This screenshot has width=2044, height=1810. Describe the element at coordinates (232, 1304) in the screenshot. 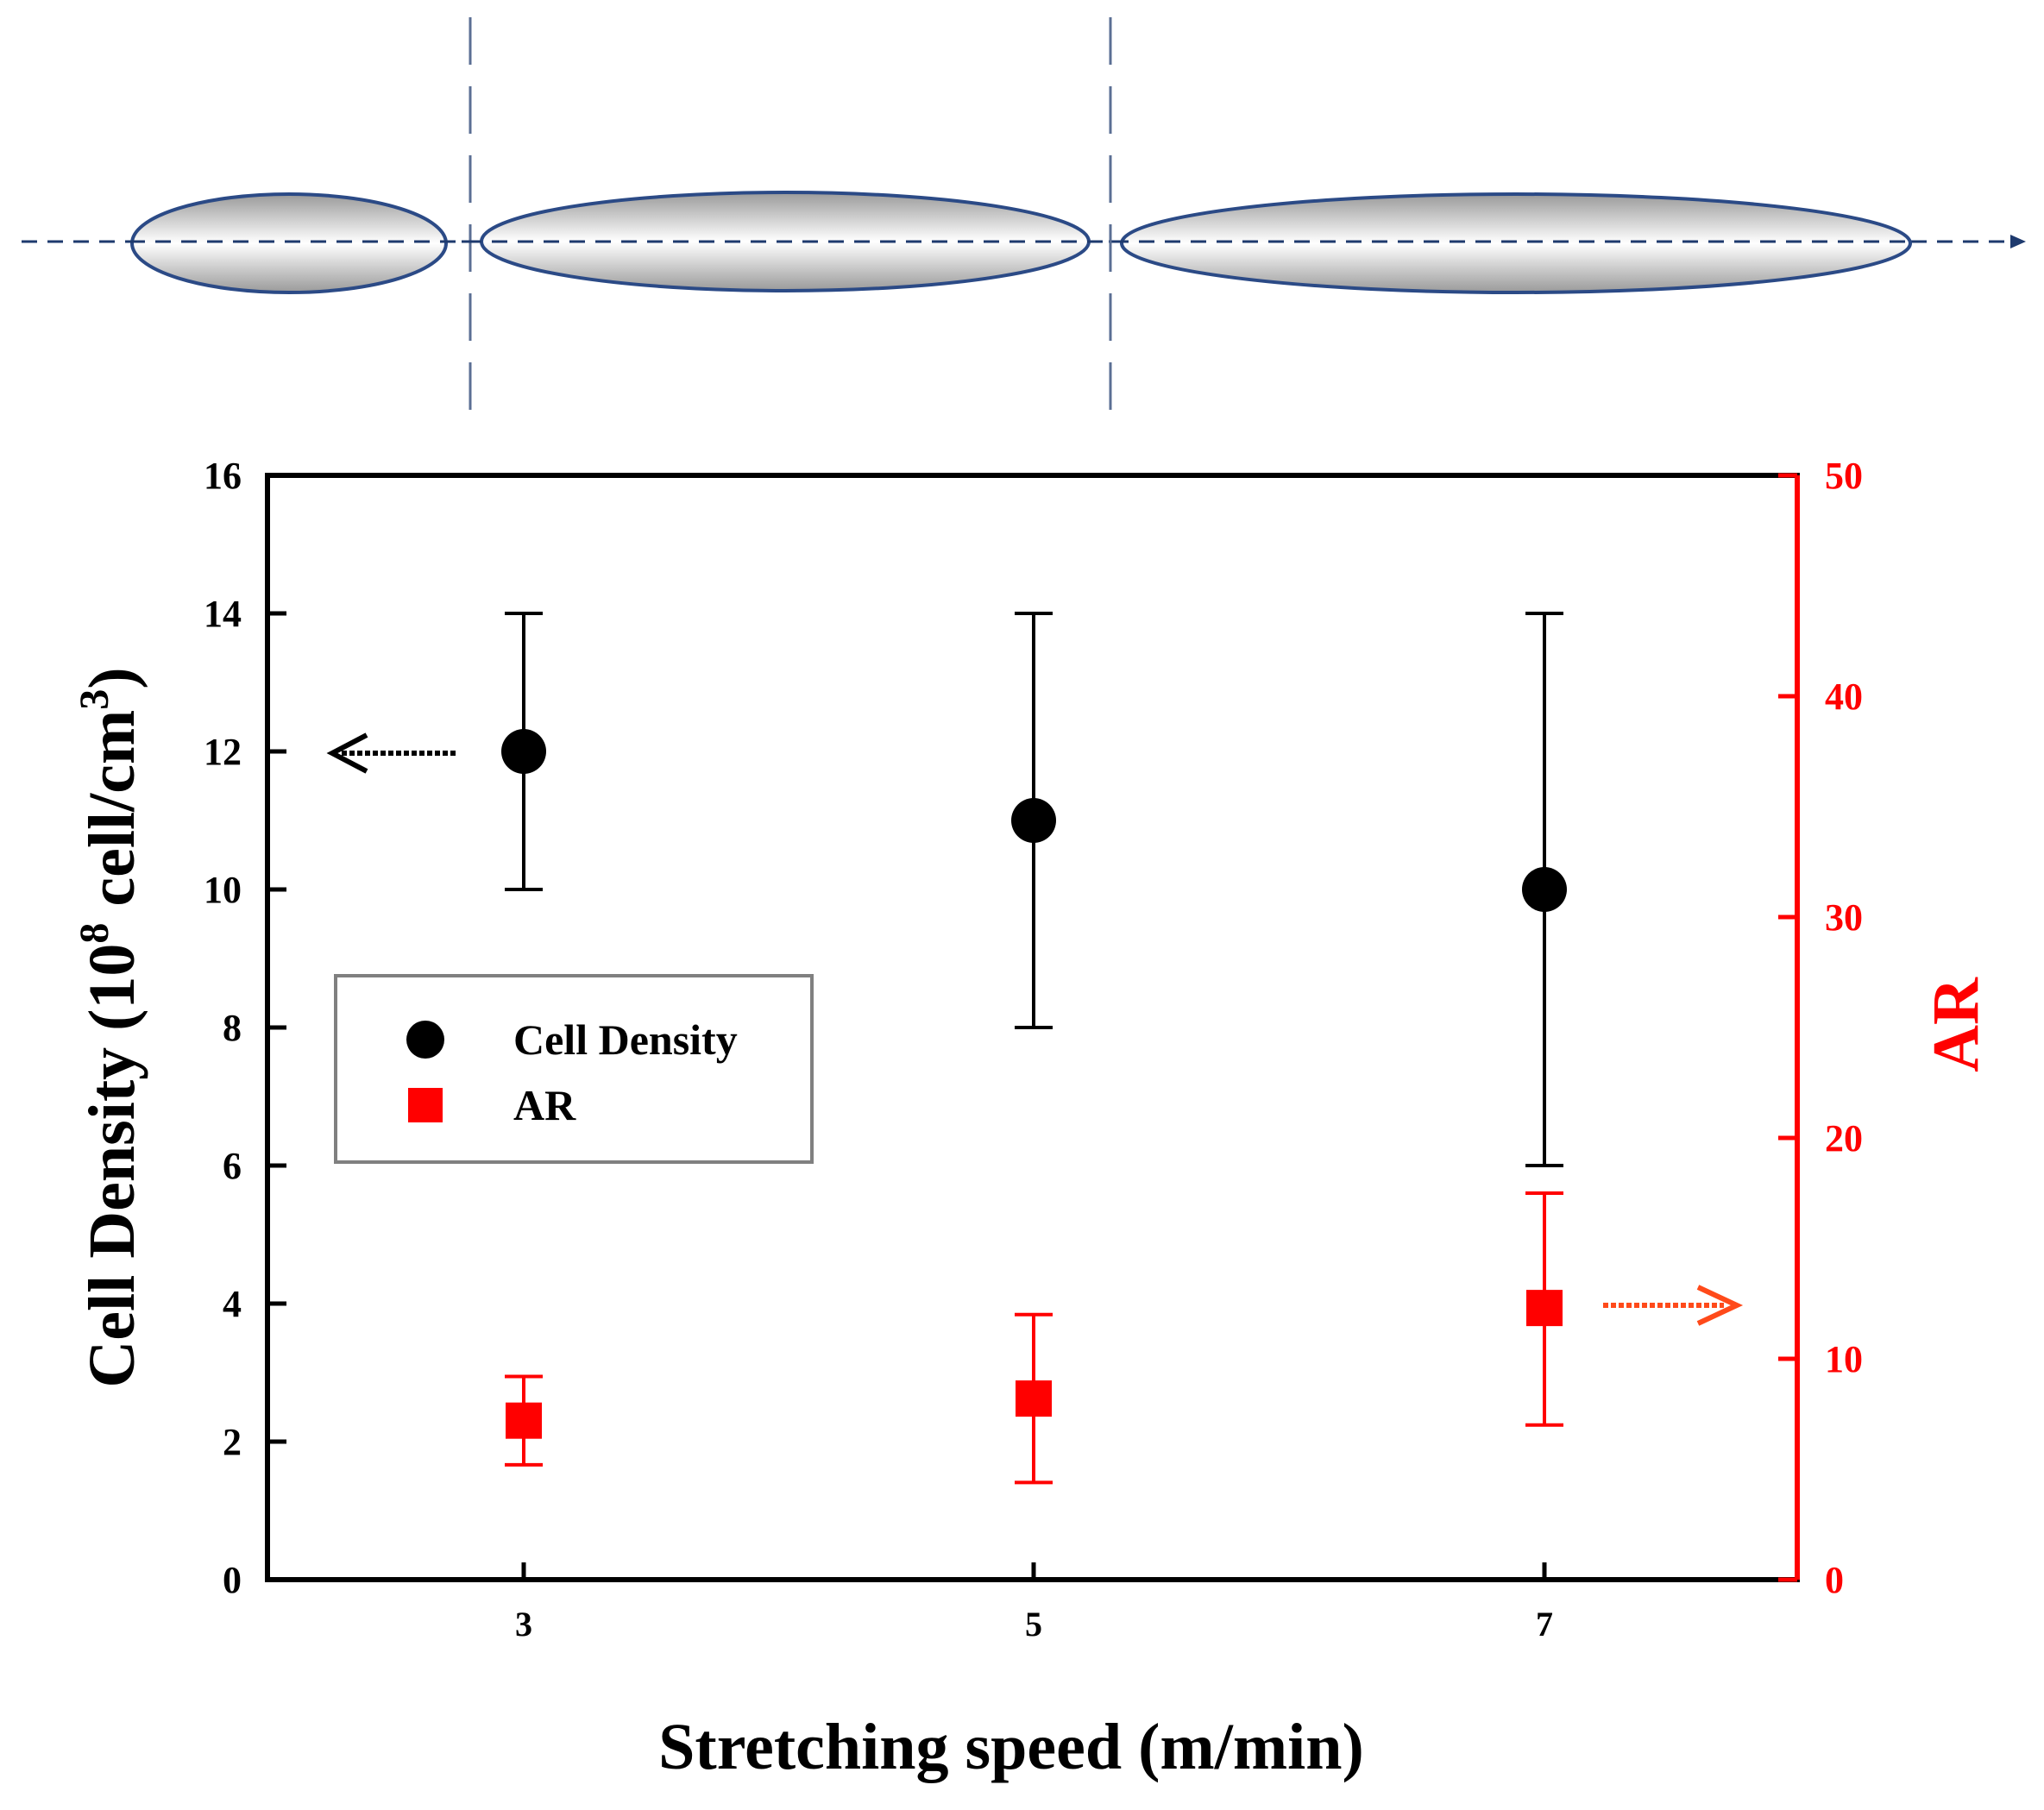

I see `left-tick-label: 4` at that location.